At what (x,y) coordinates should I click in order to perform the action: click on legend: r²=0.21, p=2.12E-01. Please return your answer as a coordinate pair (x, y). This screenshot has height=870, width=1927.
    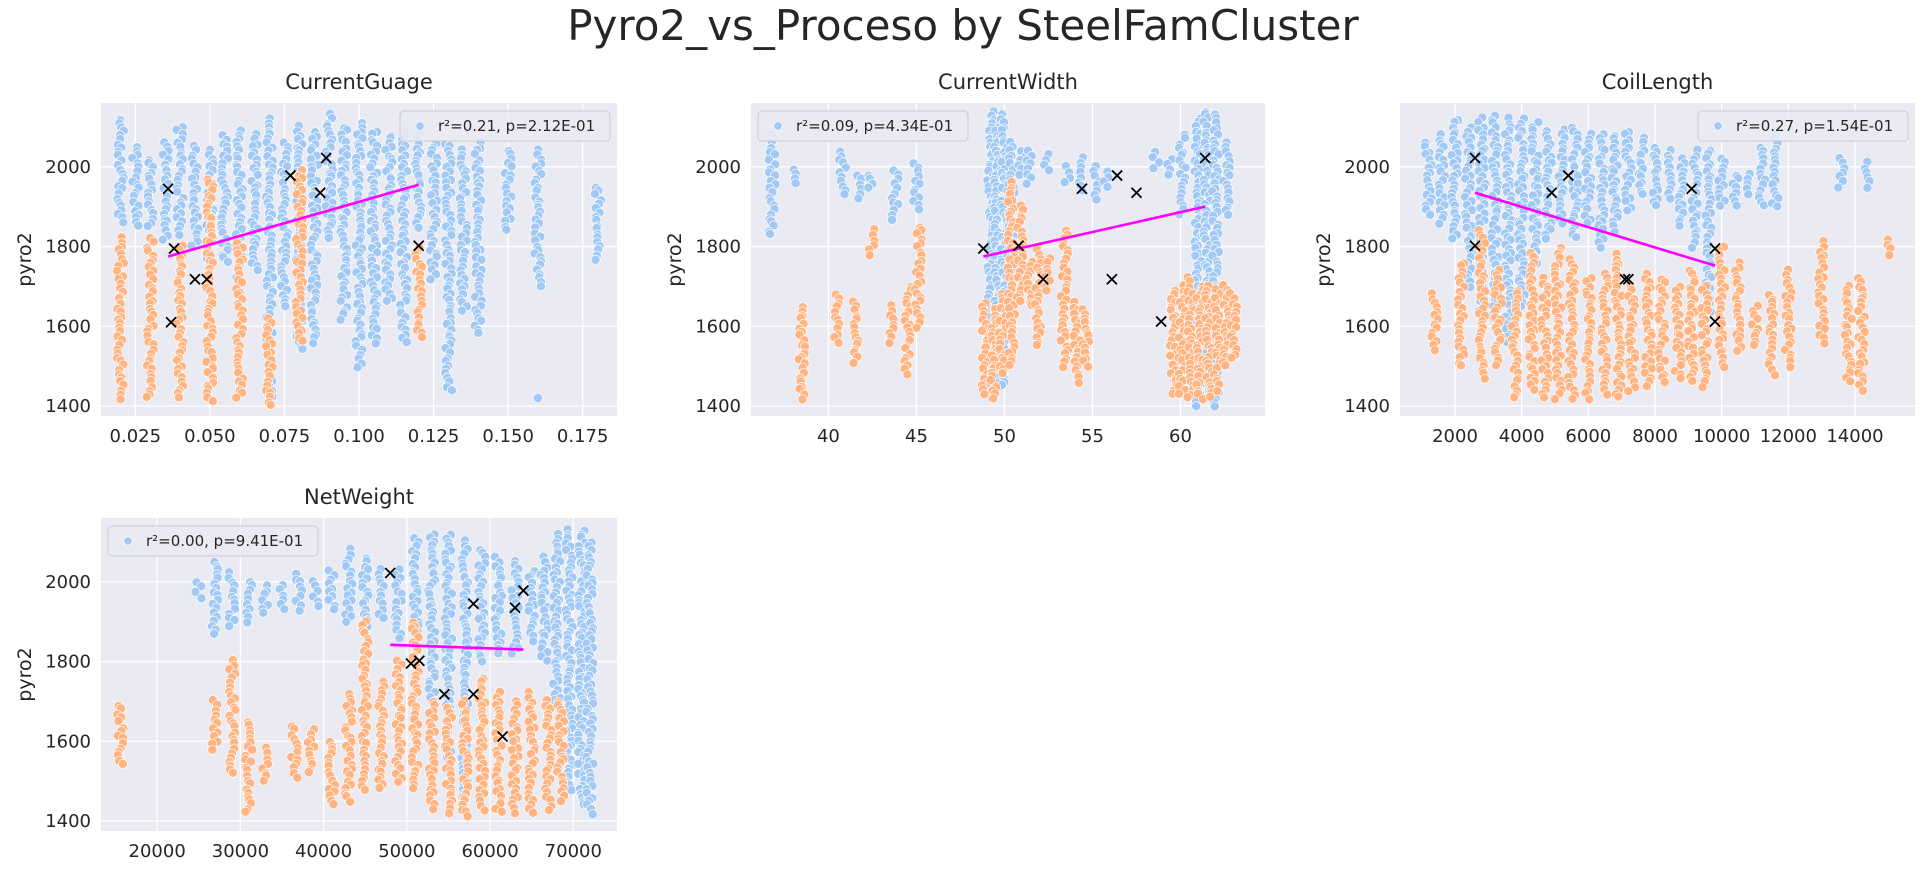
    Looking at the image, I should click on (505, 126).